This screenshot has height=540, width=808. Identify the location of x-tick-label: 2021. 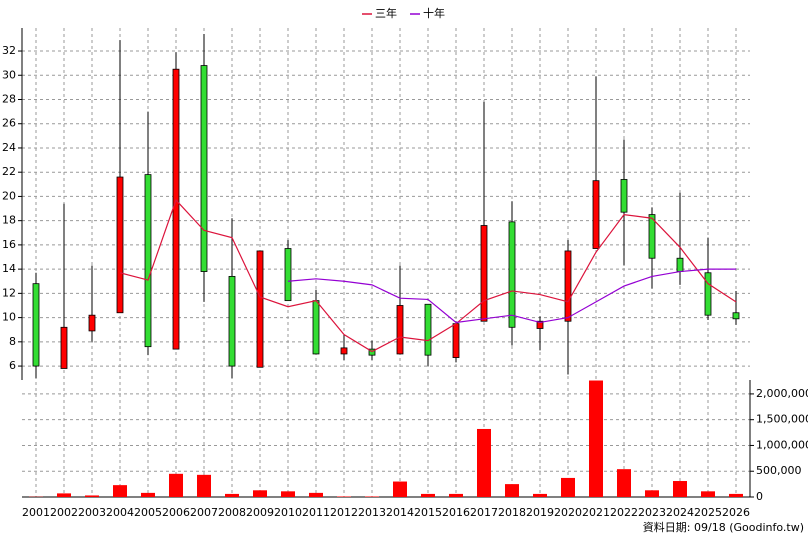
(596, 512).